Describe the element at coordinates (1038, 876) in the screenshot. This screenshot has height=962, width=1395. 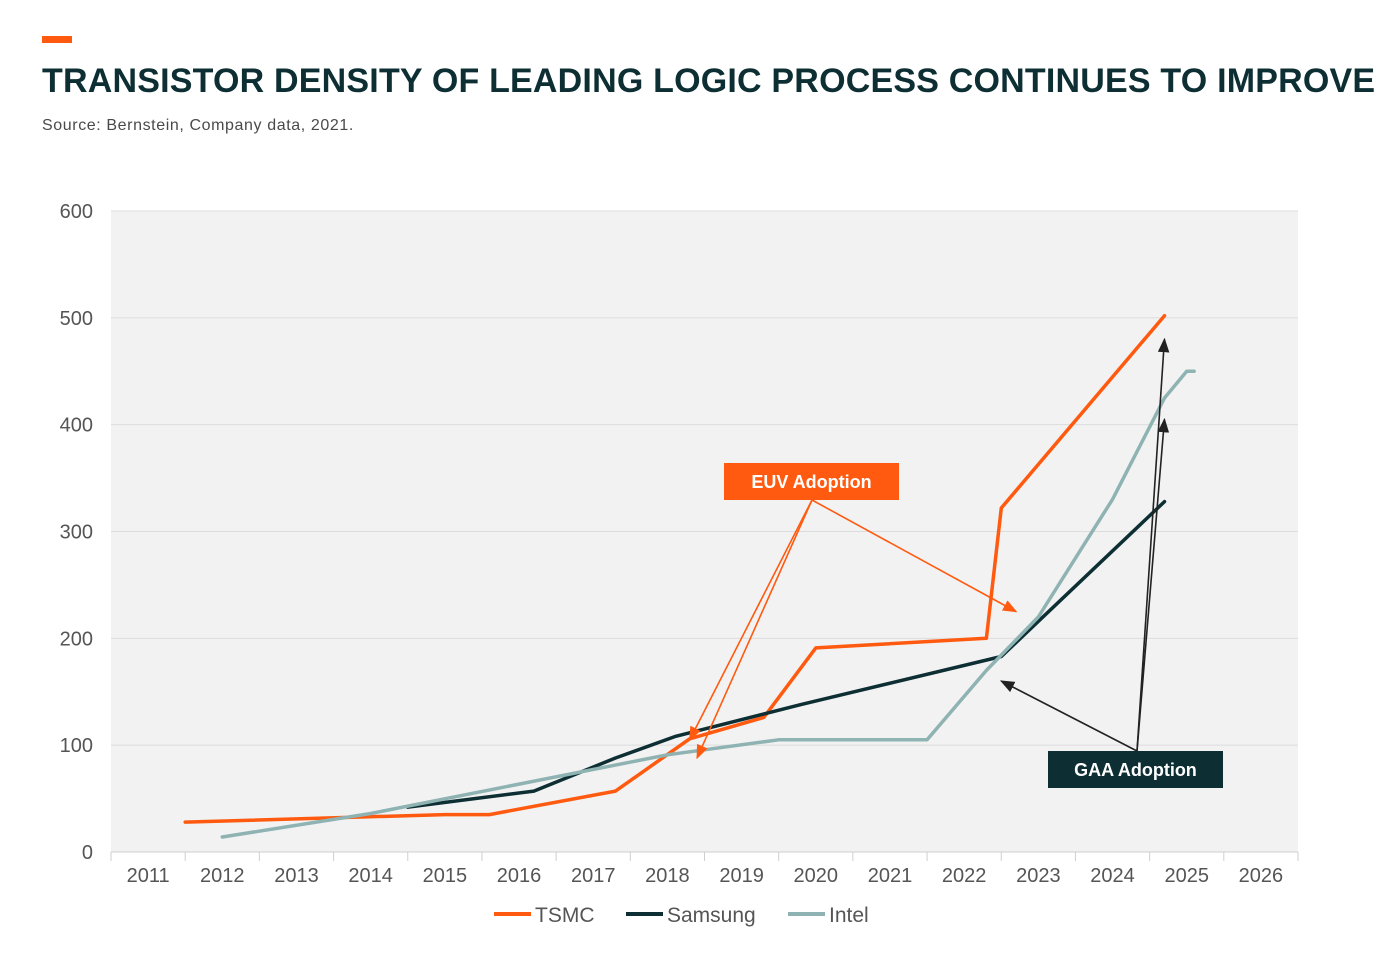
I see `x-tick-label: 2023` at that location.